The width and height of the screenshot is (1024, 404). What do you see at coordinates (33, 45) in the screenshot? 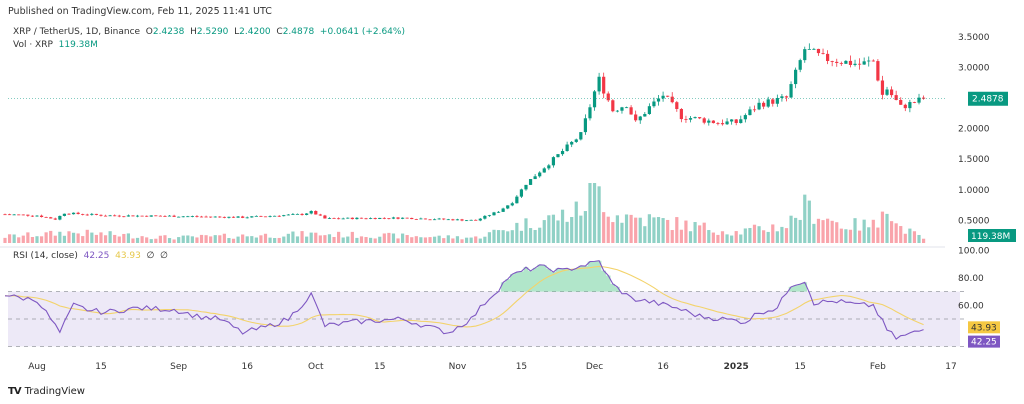
I see `volume-label: Vol · XRP` at bounding box center [33, 45].